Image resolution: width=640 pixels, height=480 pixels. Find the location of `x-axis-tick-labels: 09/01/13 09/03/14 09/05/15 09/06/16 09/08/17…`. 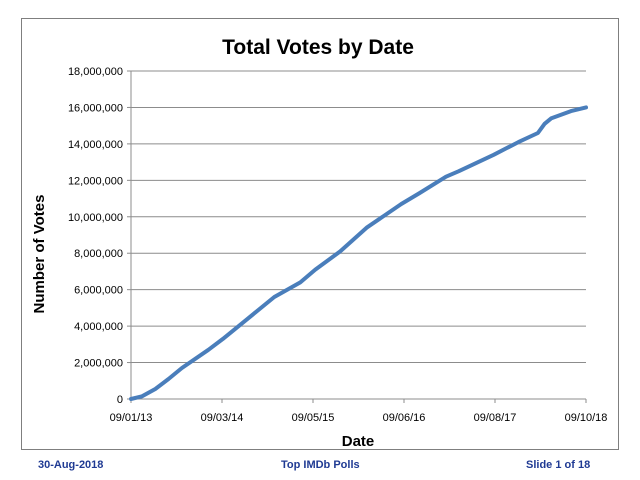

x-axis-tick-labels: 09/01/13 09/03/14 09/05/15 09/06/16 09/08/17… is located at coordinates (359, 418).